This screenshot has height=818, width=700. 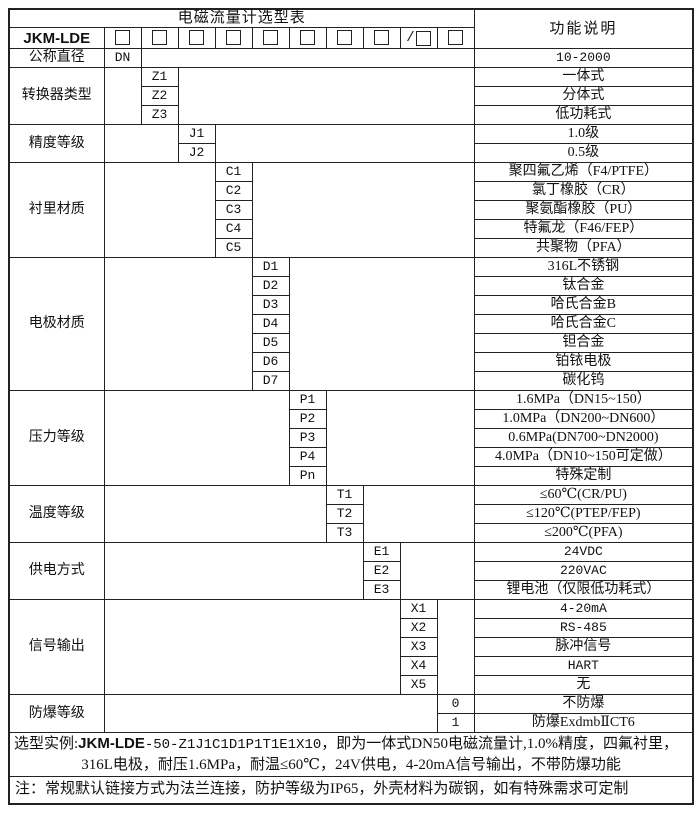 I want to click on category-converter-type: 转换器类型, so click(x=56, y=96).